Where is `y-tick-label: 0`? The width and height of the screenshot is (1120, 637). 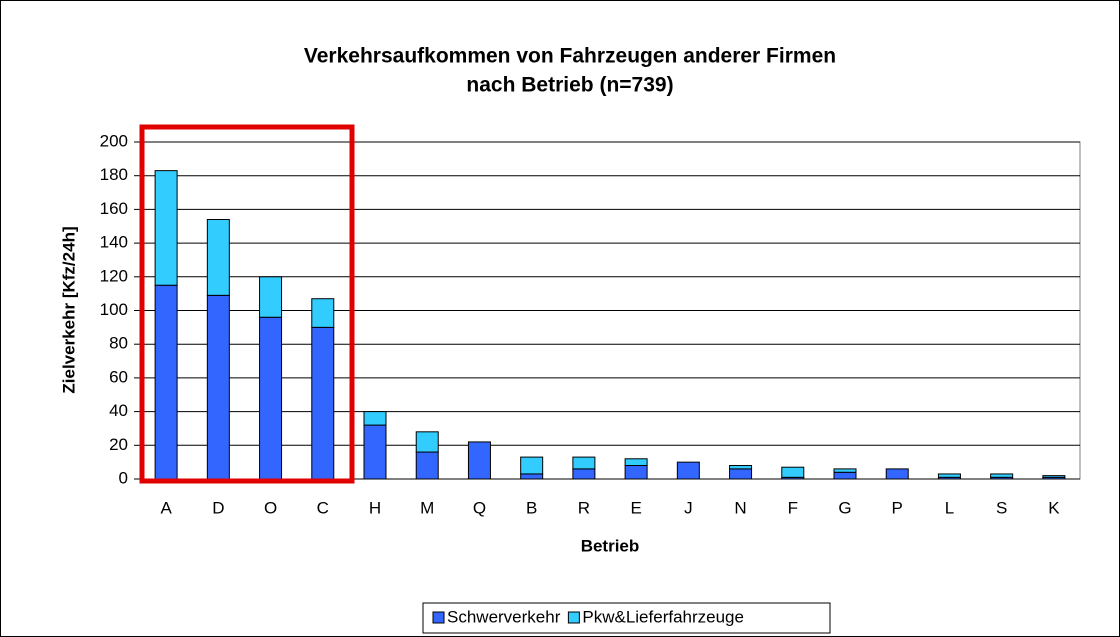
y-tick-label: 0 is located at coordinates (123, 477).